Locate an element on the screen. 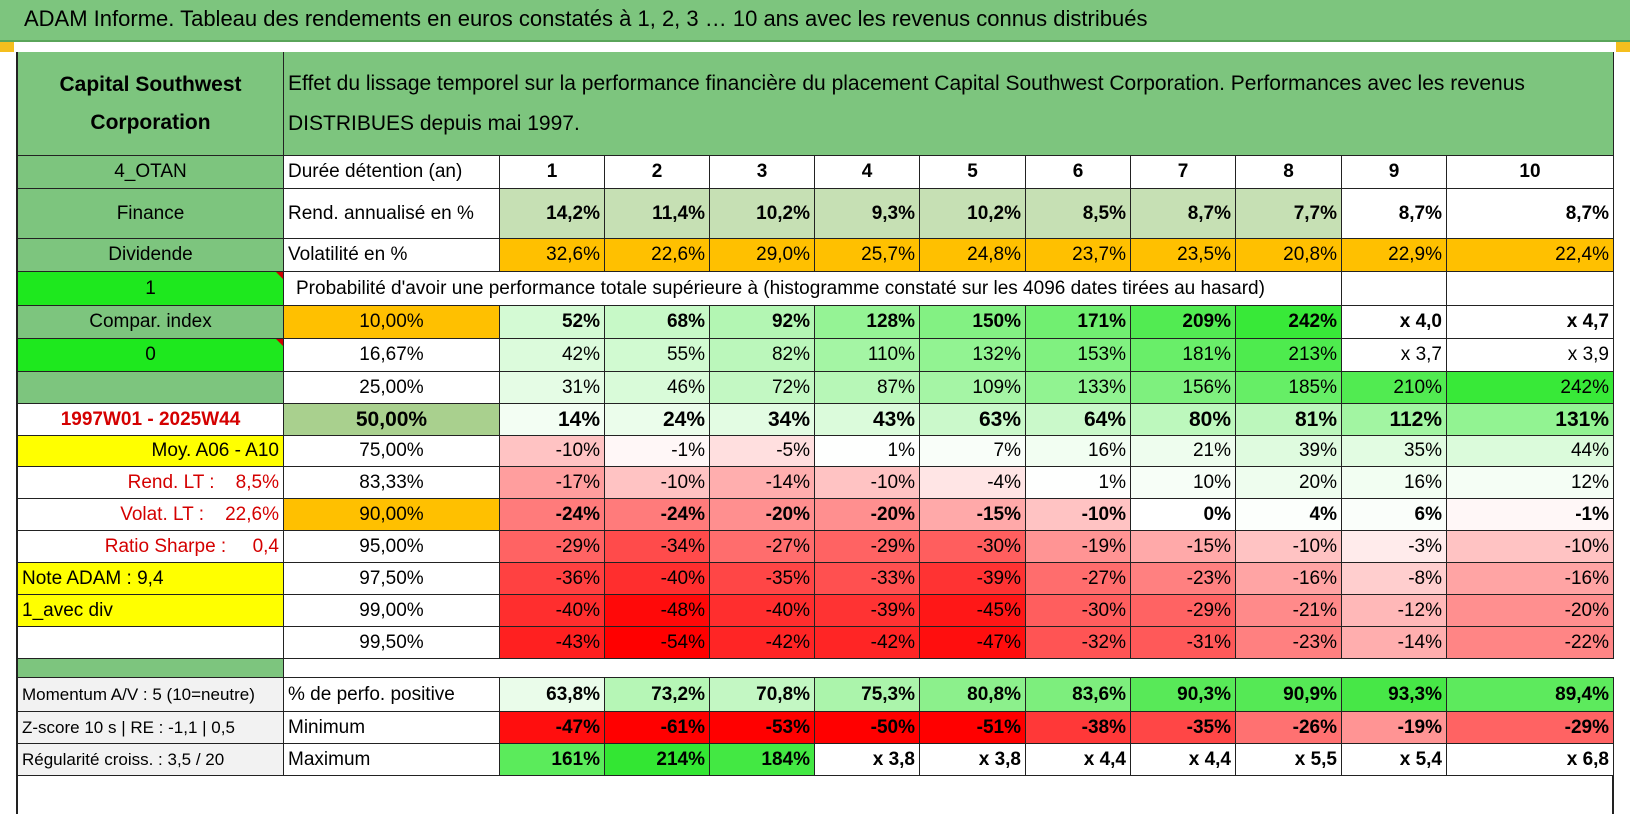 This screenshot has width=1630, height=815. bottom-label: Minimum is located at coordinates (392, 728).